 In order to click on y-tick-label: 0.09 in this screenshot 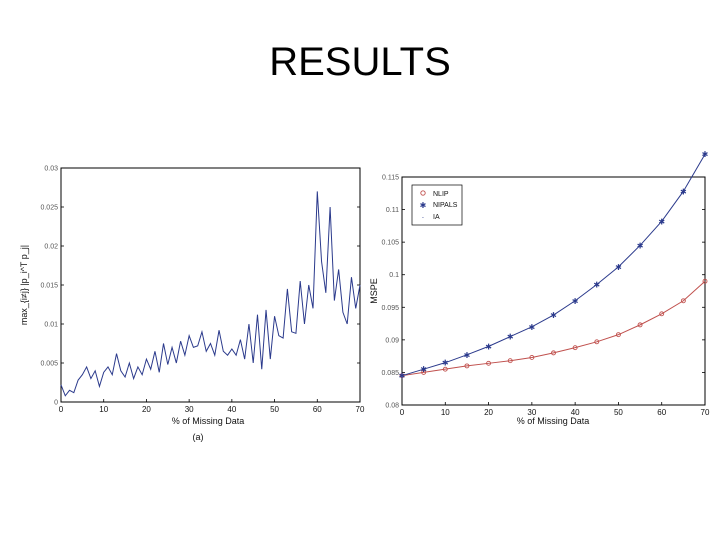, I will do `click(392, 340)`.